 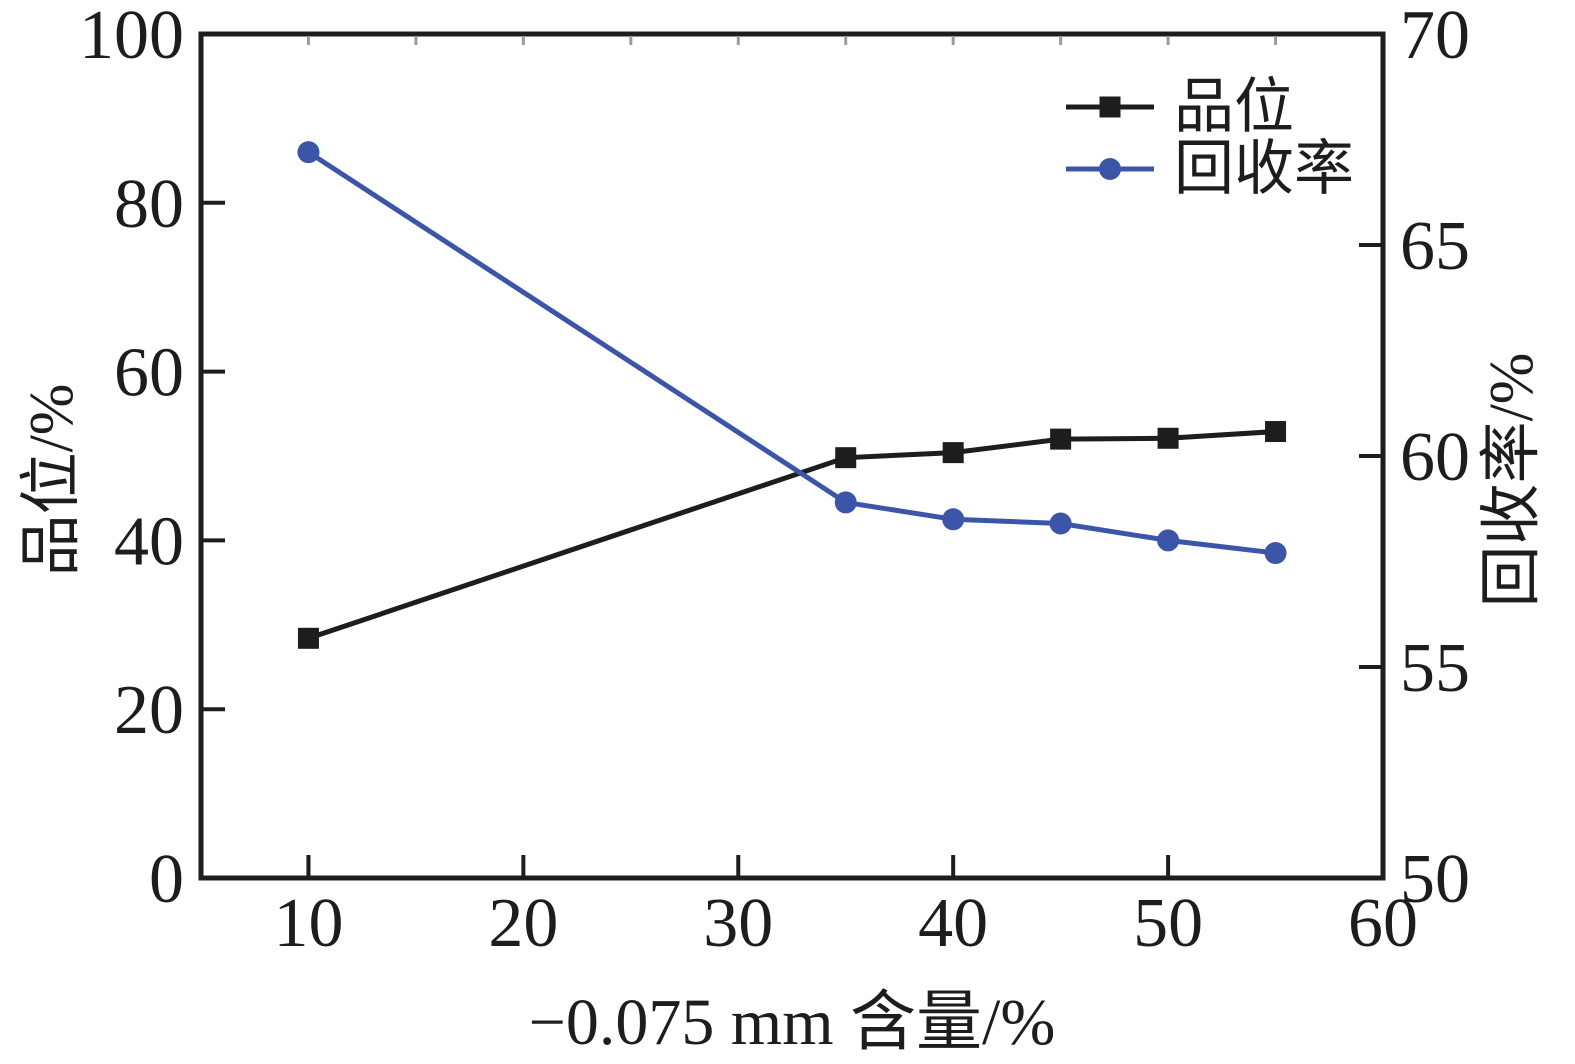 I want to click on legend-label-recovery: 回收率, so click(x=1264, y=169).